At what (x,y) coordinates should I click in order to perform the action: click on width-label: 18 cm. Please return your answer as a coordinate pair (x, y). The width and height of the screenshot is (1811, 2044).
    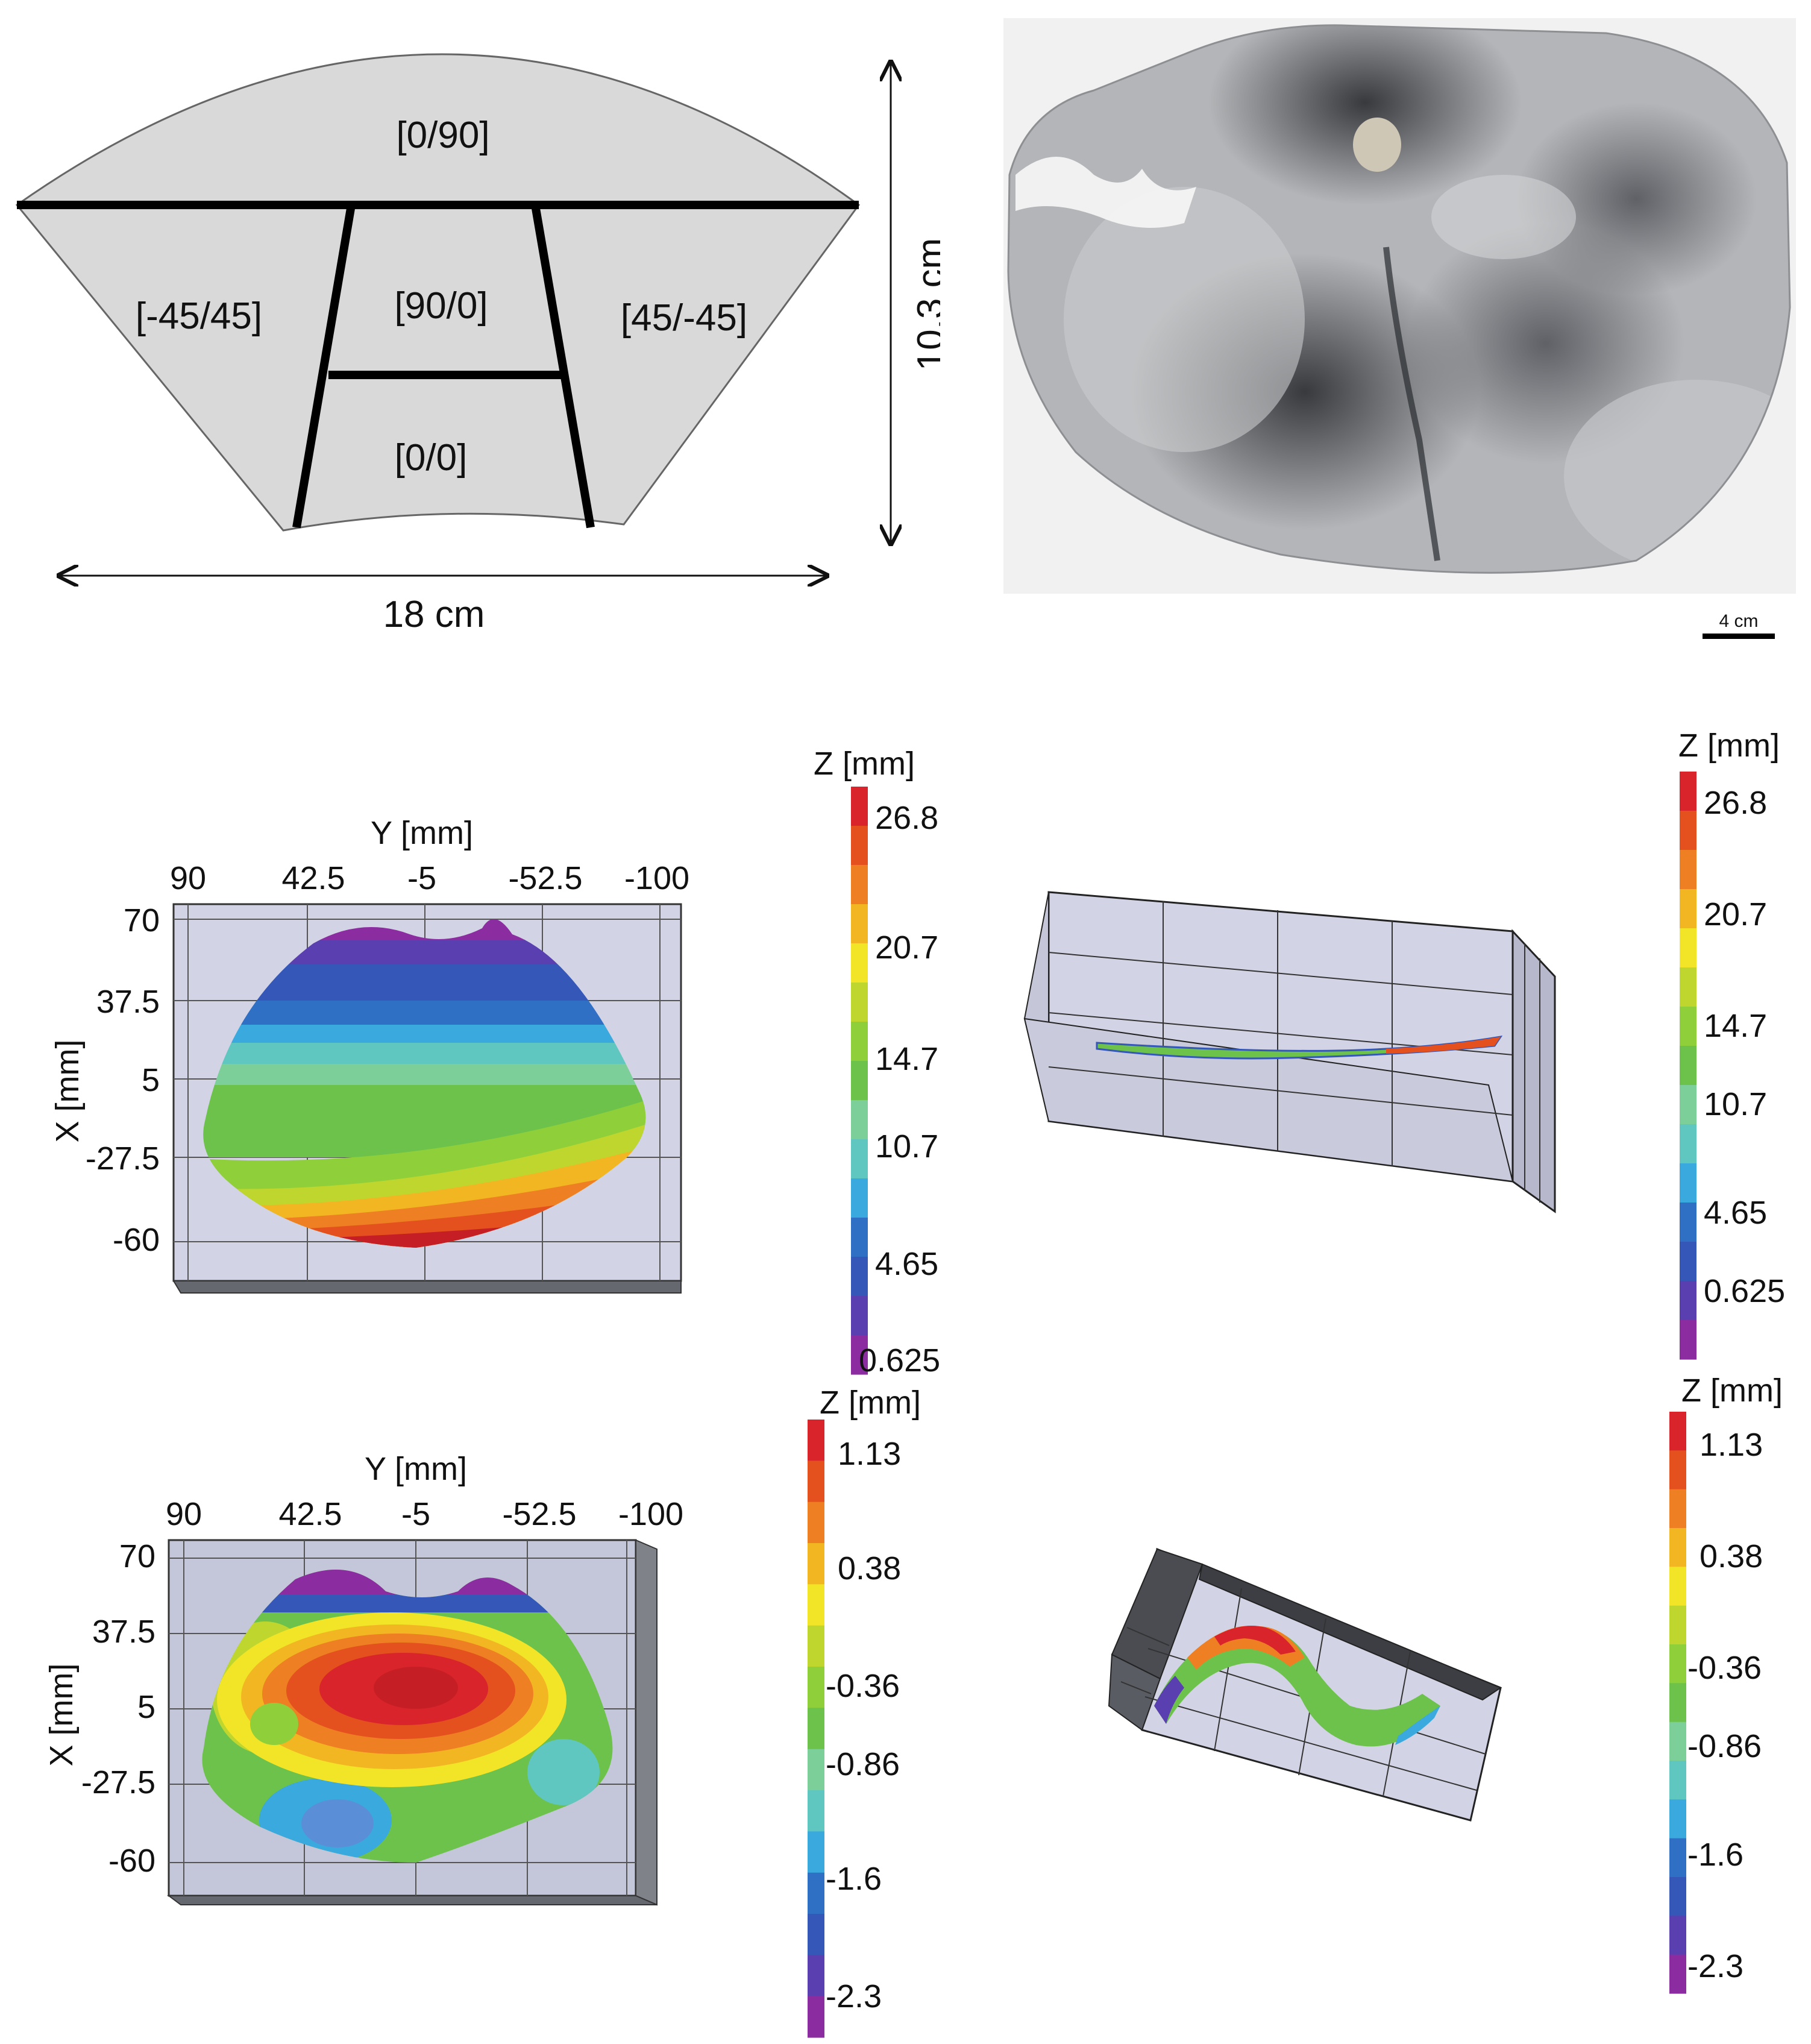
    Looking at the image, I should click on (434, 614).